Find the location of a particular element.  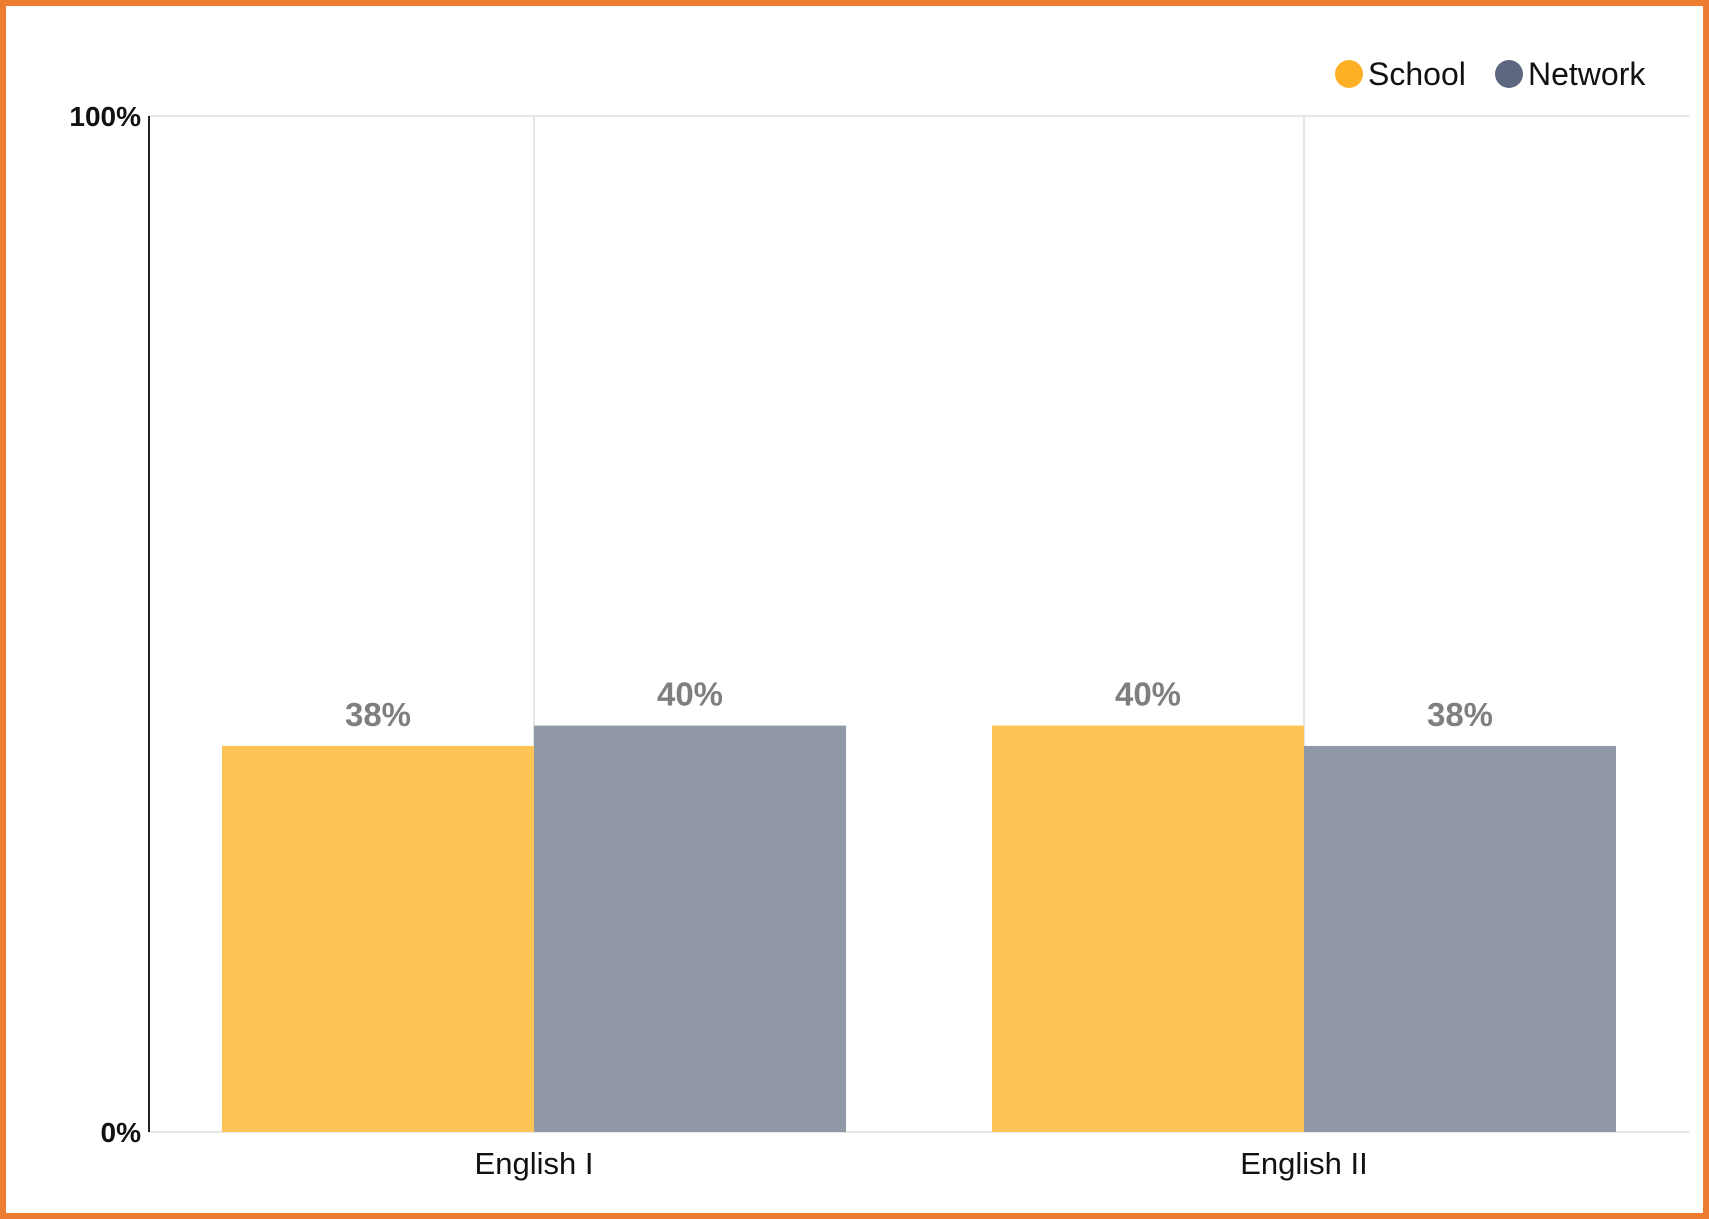

data-label-school-2: 40% is located at coordinates (1148, 694).